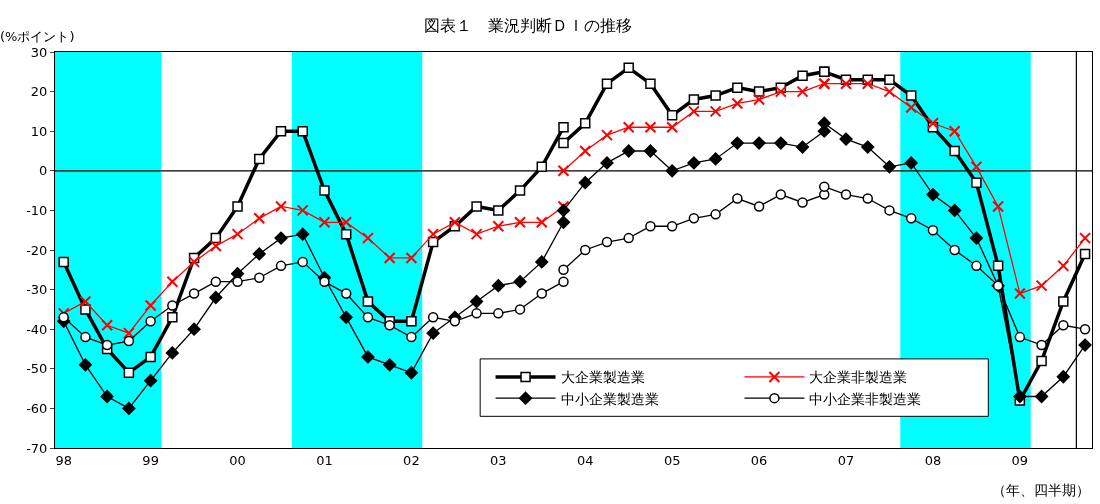 The image size is (1100, 504). I want to click on y-tick-label: -10, so click(37, 210).